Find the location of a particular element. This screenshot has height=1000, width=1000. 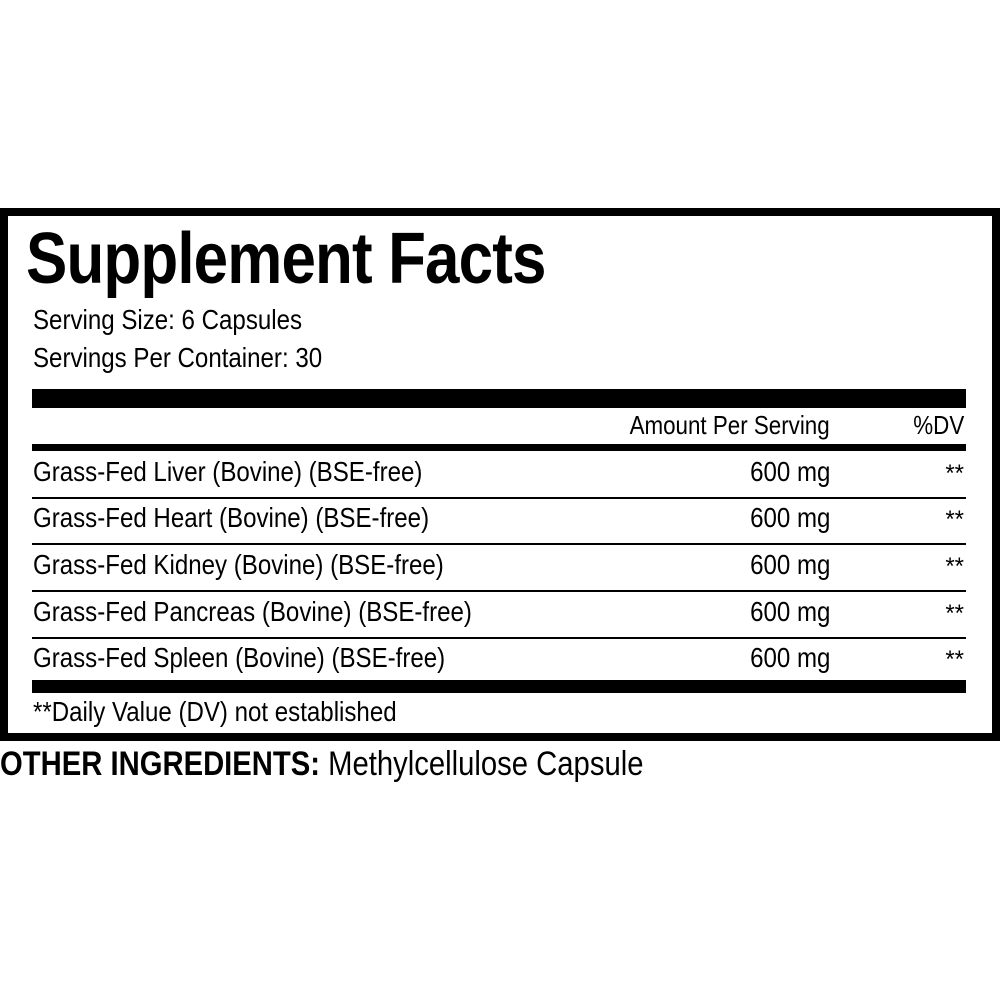

ingredient-name: Grass-Fed Pancreas (Bovine) (BSE-free) is located at coordinates (252, 611).